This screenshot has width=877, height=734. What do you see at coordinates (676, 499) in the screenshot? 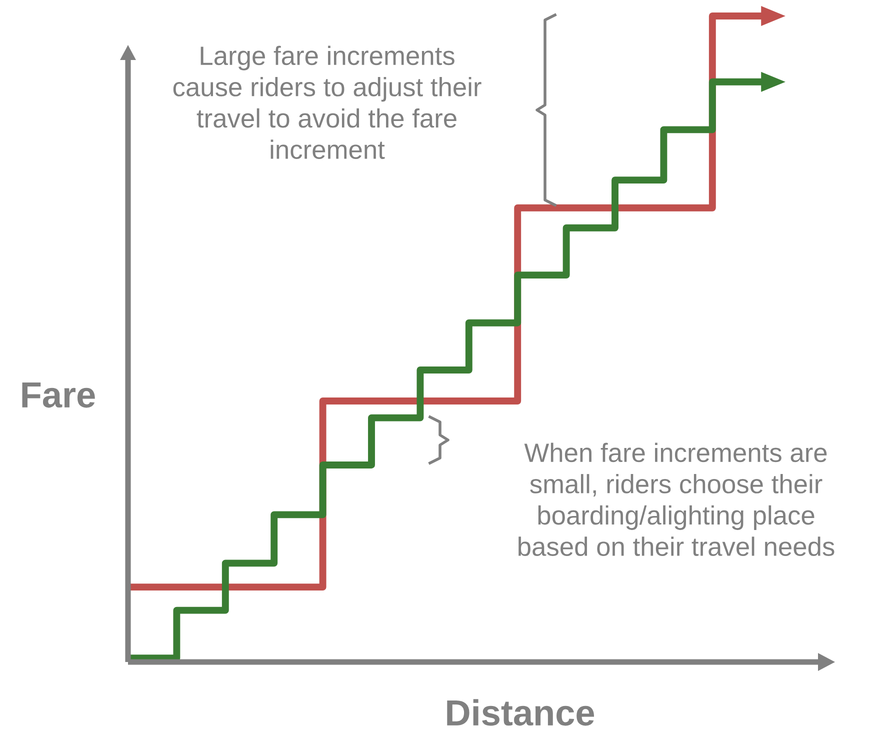
I see `annotation: When fare increments are small, riders choose their boarding/alighting place based on their travel needs` at bounding box center [676, 499].